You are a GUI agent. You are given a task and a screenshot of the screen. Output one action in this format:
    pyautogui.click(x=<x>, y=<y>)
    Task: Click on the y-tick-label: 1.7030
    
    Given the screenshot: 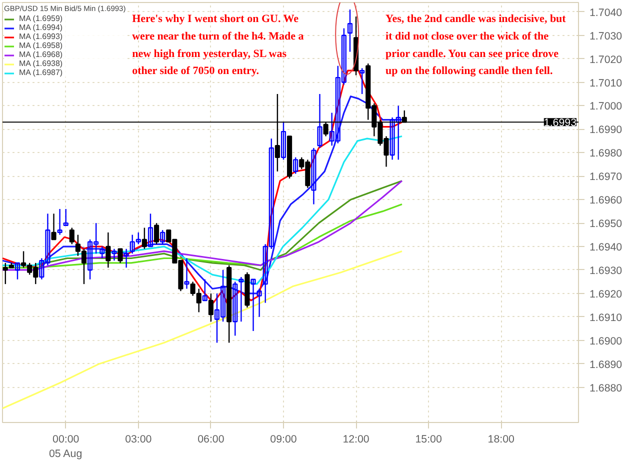 What is the action you would take?
    pyautogui.click(x=606, y=36)
    